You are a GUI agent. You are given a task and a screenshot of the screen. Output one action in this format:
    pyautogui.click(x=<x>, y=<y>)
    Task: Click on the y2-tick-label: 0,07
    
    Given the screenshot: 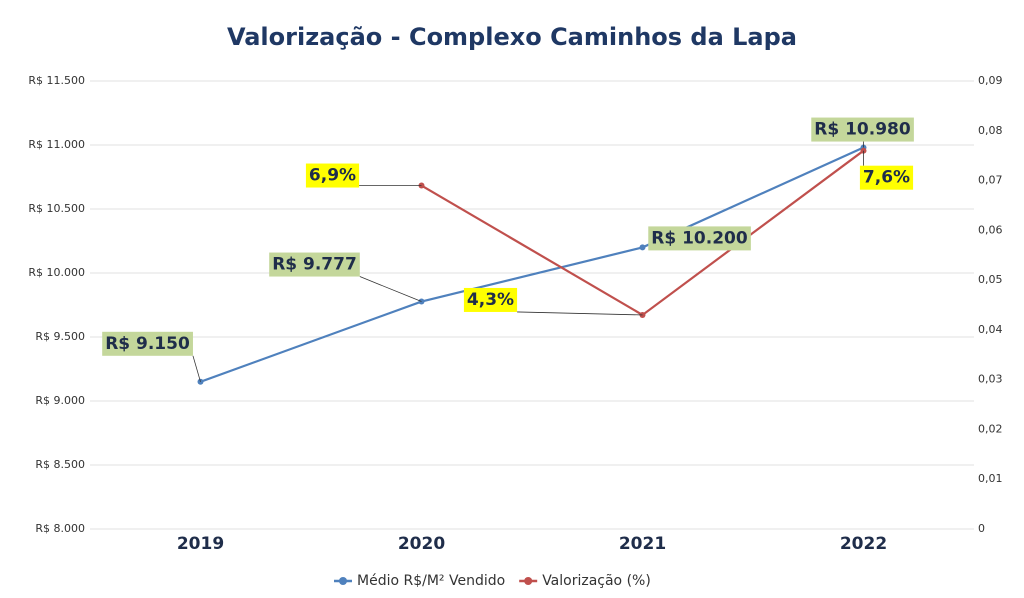 What is the action you would take?
    pyautogui.click(x=990, y=180)
    